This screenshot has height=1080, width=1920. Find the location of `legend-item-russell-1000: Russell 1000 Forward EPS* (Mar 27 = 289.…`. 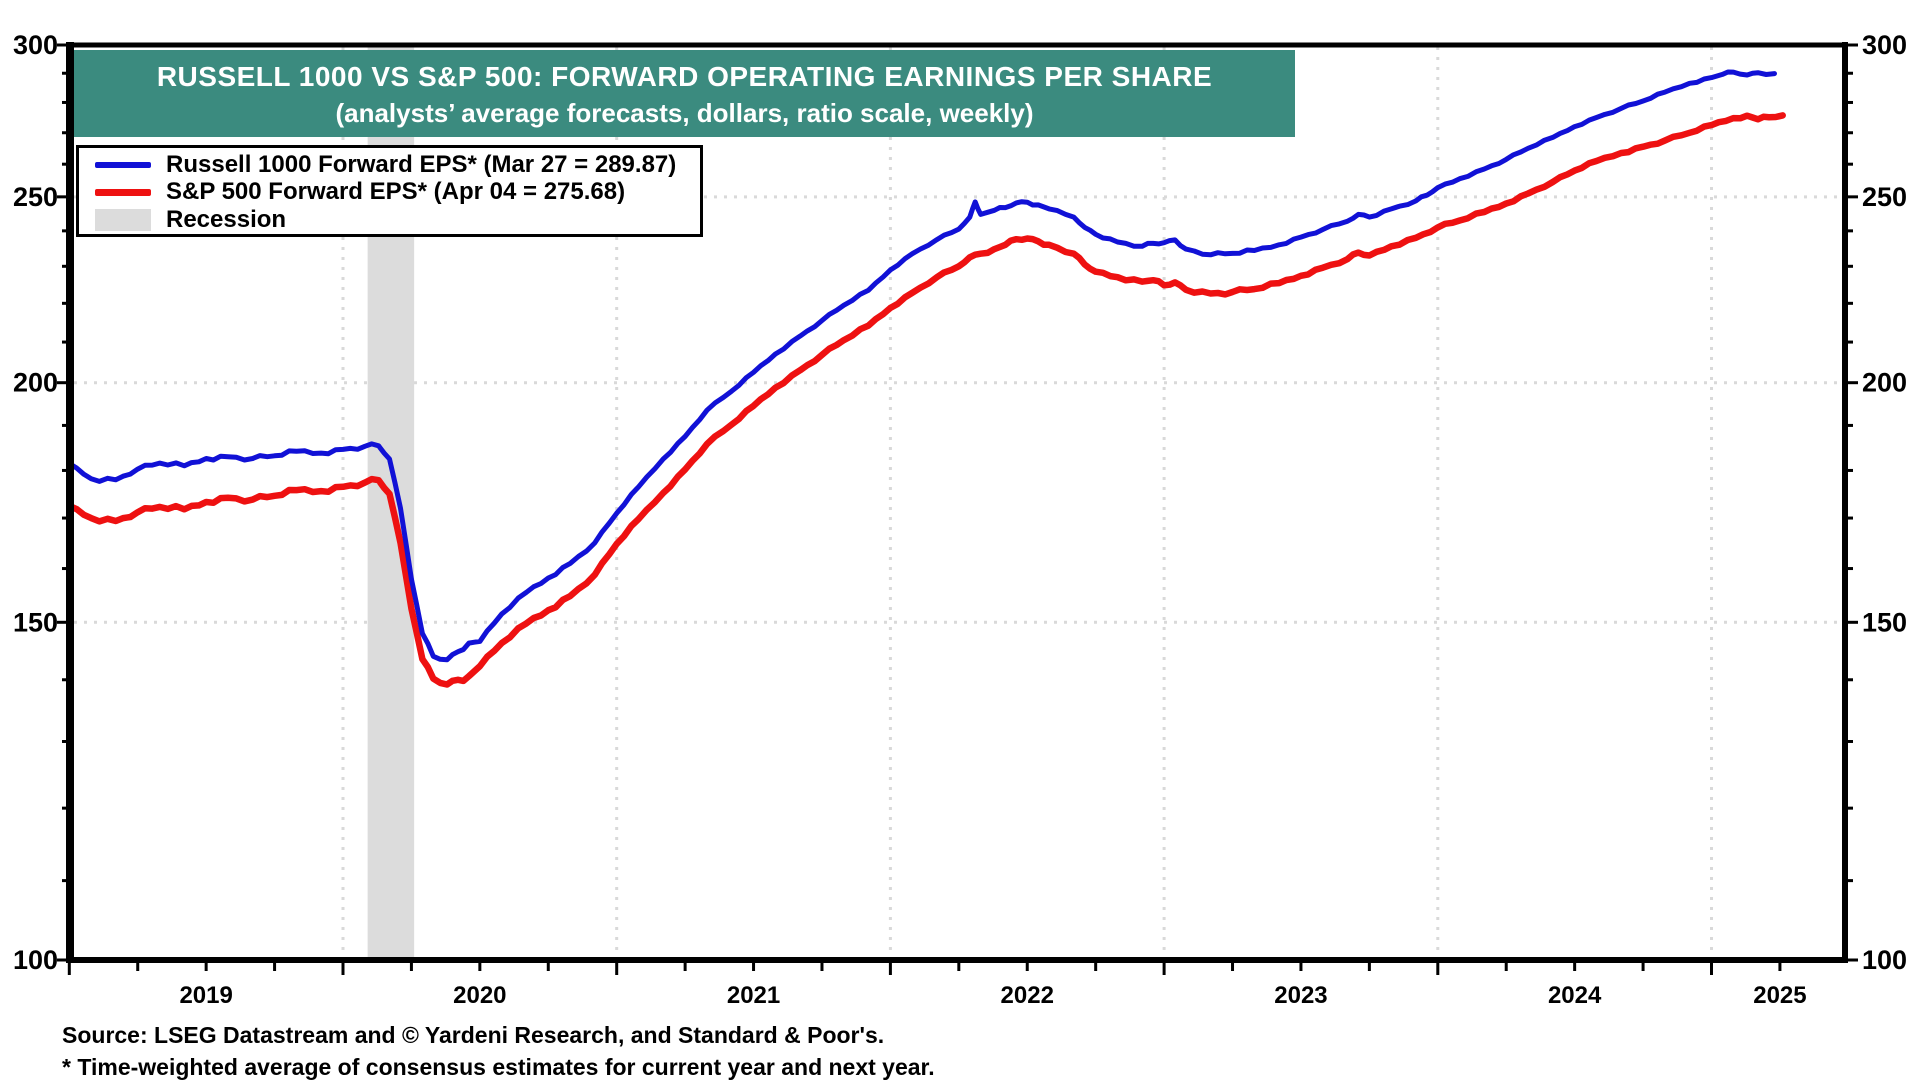

legend-item-russell-1000: Russell 1000 Forward EPS* (Mar 27 = 289.… is located at coordinates (397, 164).